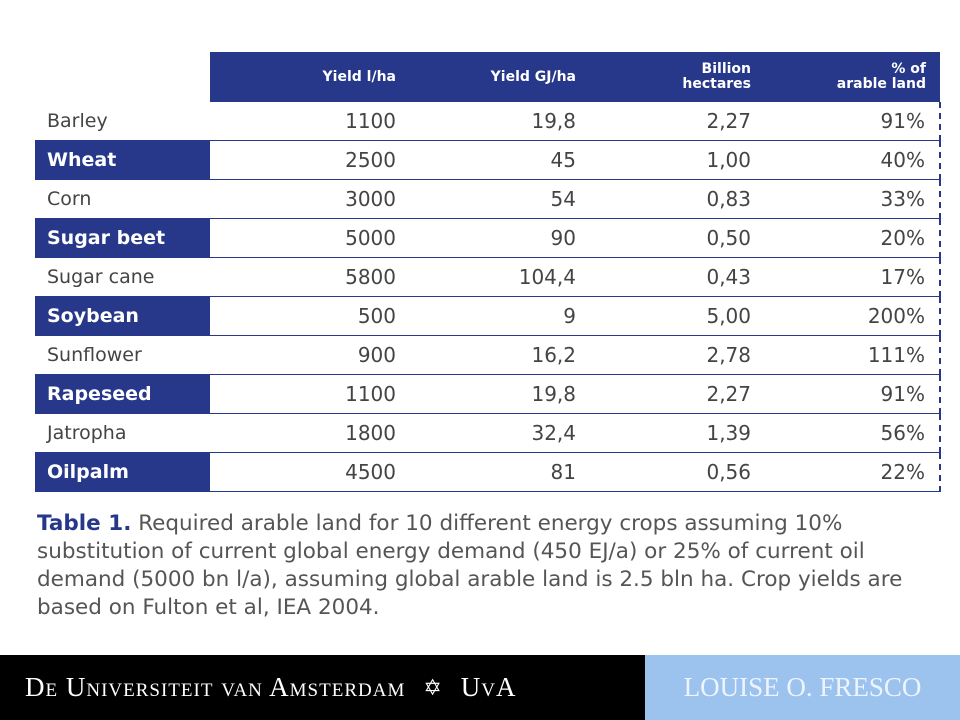 The height and width of the screenshot is (720, 960). I want to click on cell: 111%, so click(853, 355).